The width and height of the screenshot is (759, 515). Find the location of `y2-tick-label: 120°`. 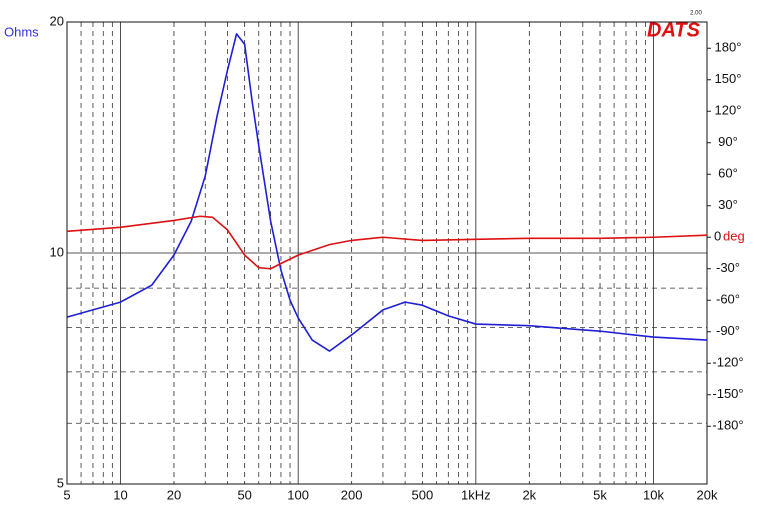

y2-tick-label: 120° is located at coordinates (728, 110).